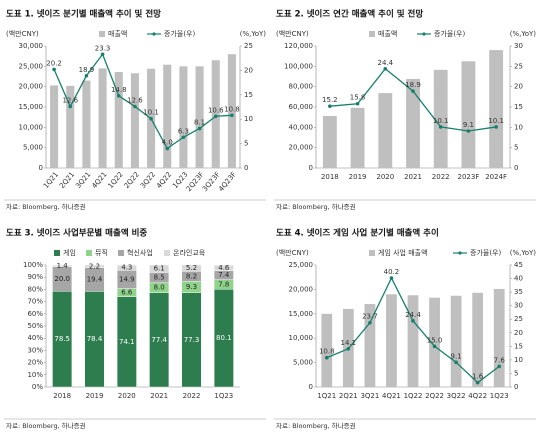 The width and height of the screenshot is (539, 438). I want to click on y2-tick-label: 15, so click(518, 107).